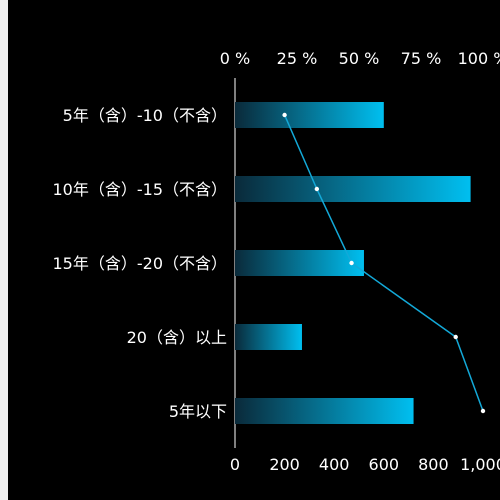 Image resolution: width=500 pixels, height=500 pixels. What do you see at coordinates (480, 464) in the screenshot?
I see `bottom-tick-label: 1,000` at bounding box center [480, 464].